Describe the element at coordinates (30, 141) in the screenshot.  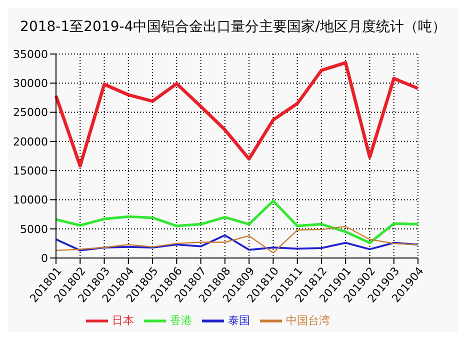
I see `y-tick-label: 20000` at that location.